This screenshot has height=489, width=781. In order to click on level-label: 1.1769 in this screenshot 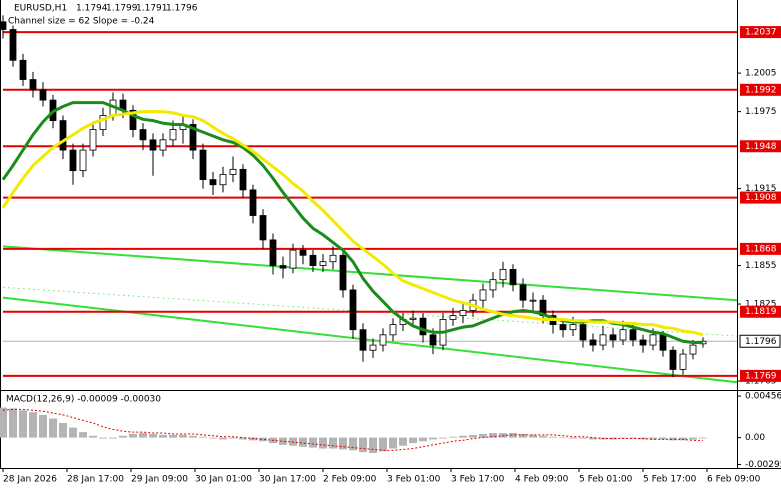, I will do `click(761, 376)`.